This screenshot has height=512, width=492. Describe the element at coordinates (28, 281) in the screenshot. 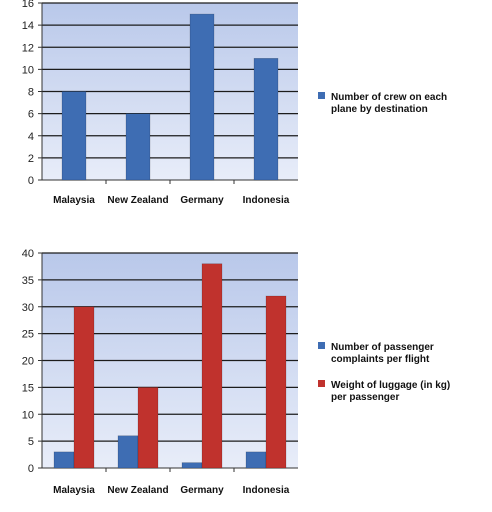

I see `y-tick-label: 35` at that location.